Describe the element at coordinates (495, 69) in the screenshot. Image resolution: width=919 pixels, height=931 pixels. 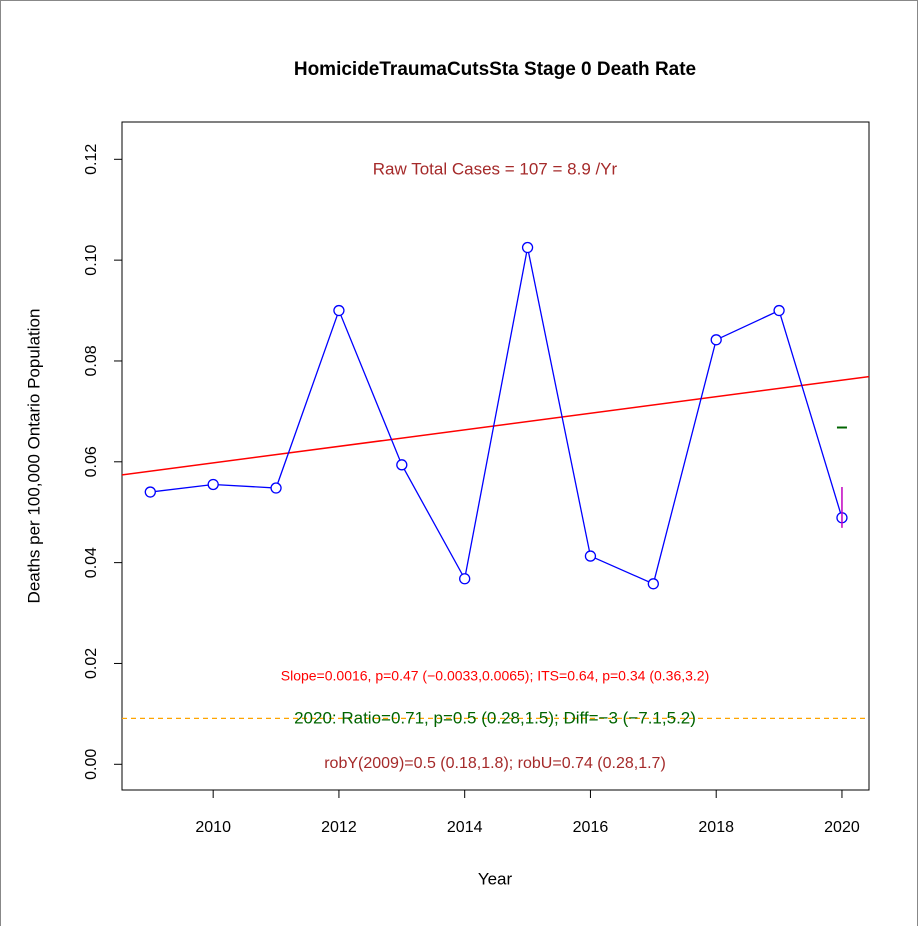
I see `chart-title: HomicideTraumaCutsSta Stage 0 Death Rate` at that location.